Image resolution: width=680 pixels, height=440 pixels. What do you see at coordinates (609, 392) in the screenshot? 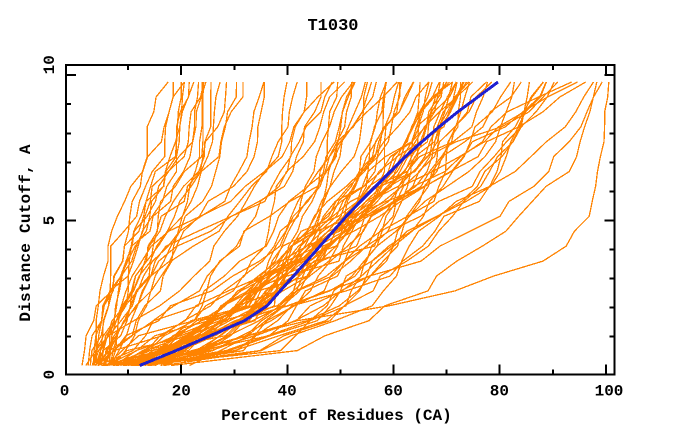
I see `svg-text: 100` at bounding box center [609, 392].